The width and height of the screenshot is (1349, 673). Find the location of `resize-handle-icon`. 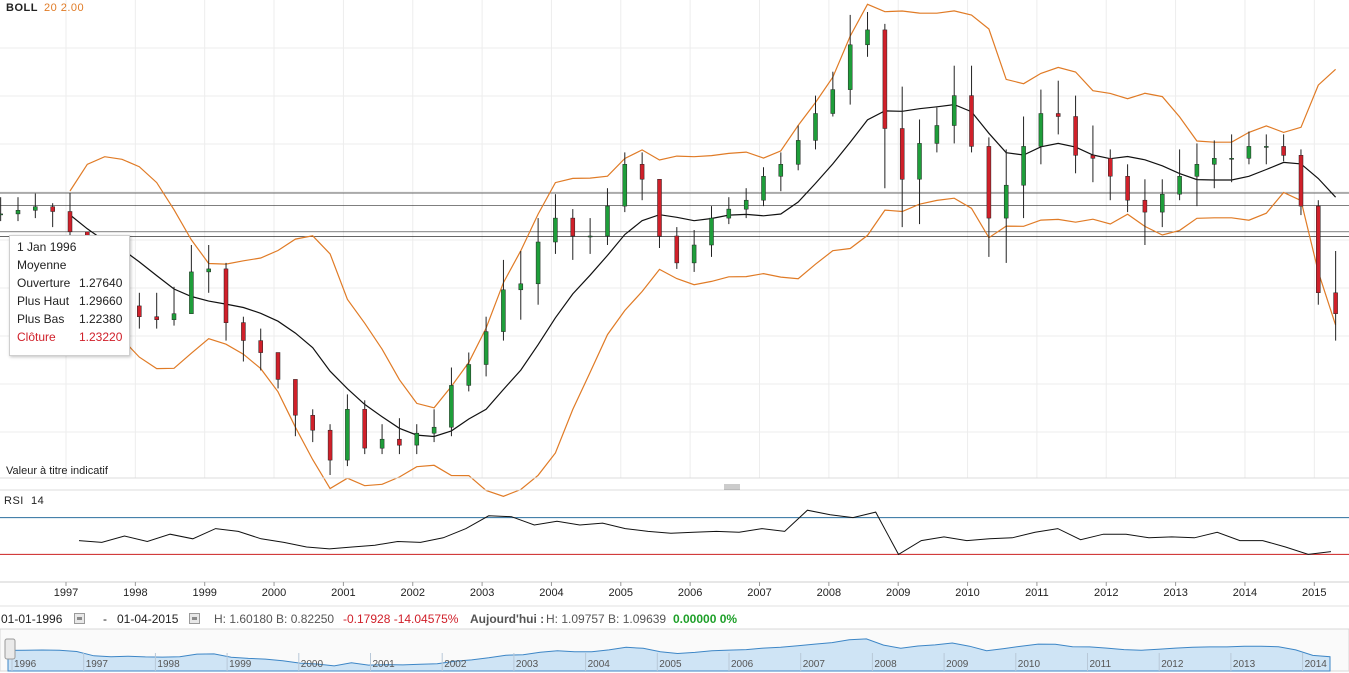

resize-handle-icon is located at coordinates (732, 487).